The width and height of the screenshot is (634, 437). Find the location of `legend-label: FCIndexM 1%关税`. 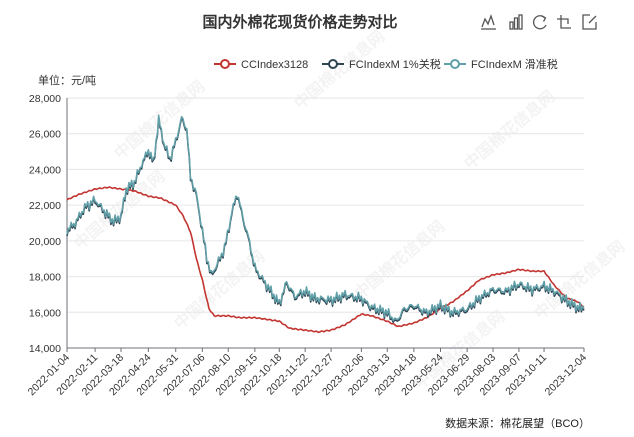

legend-label: FCIndexM 1%关税 is located at coordinates (395, 64).